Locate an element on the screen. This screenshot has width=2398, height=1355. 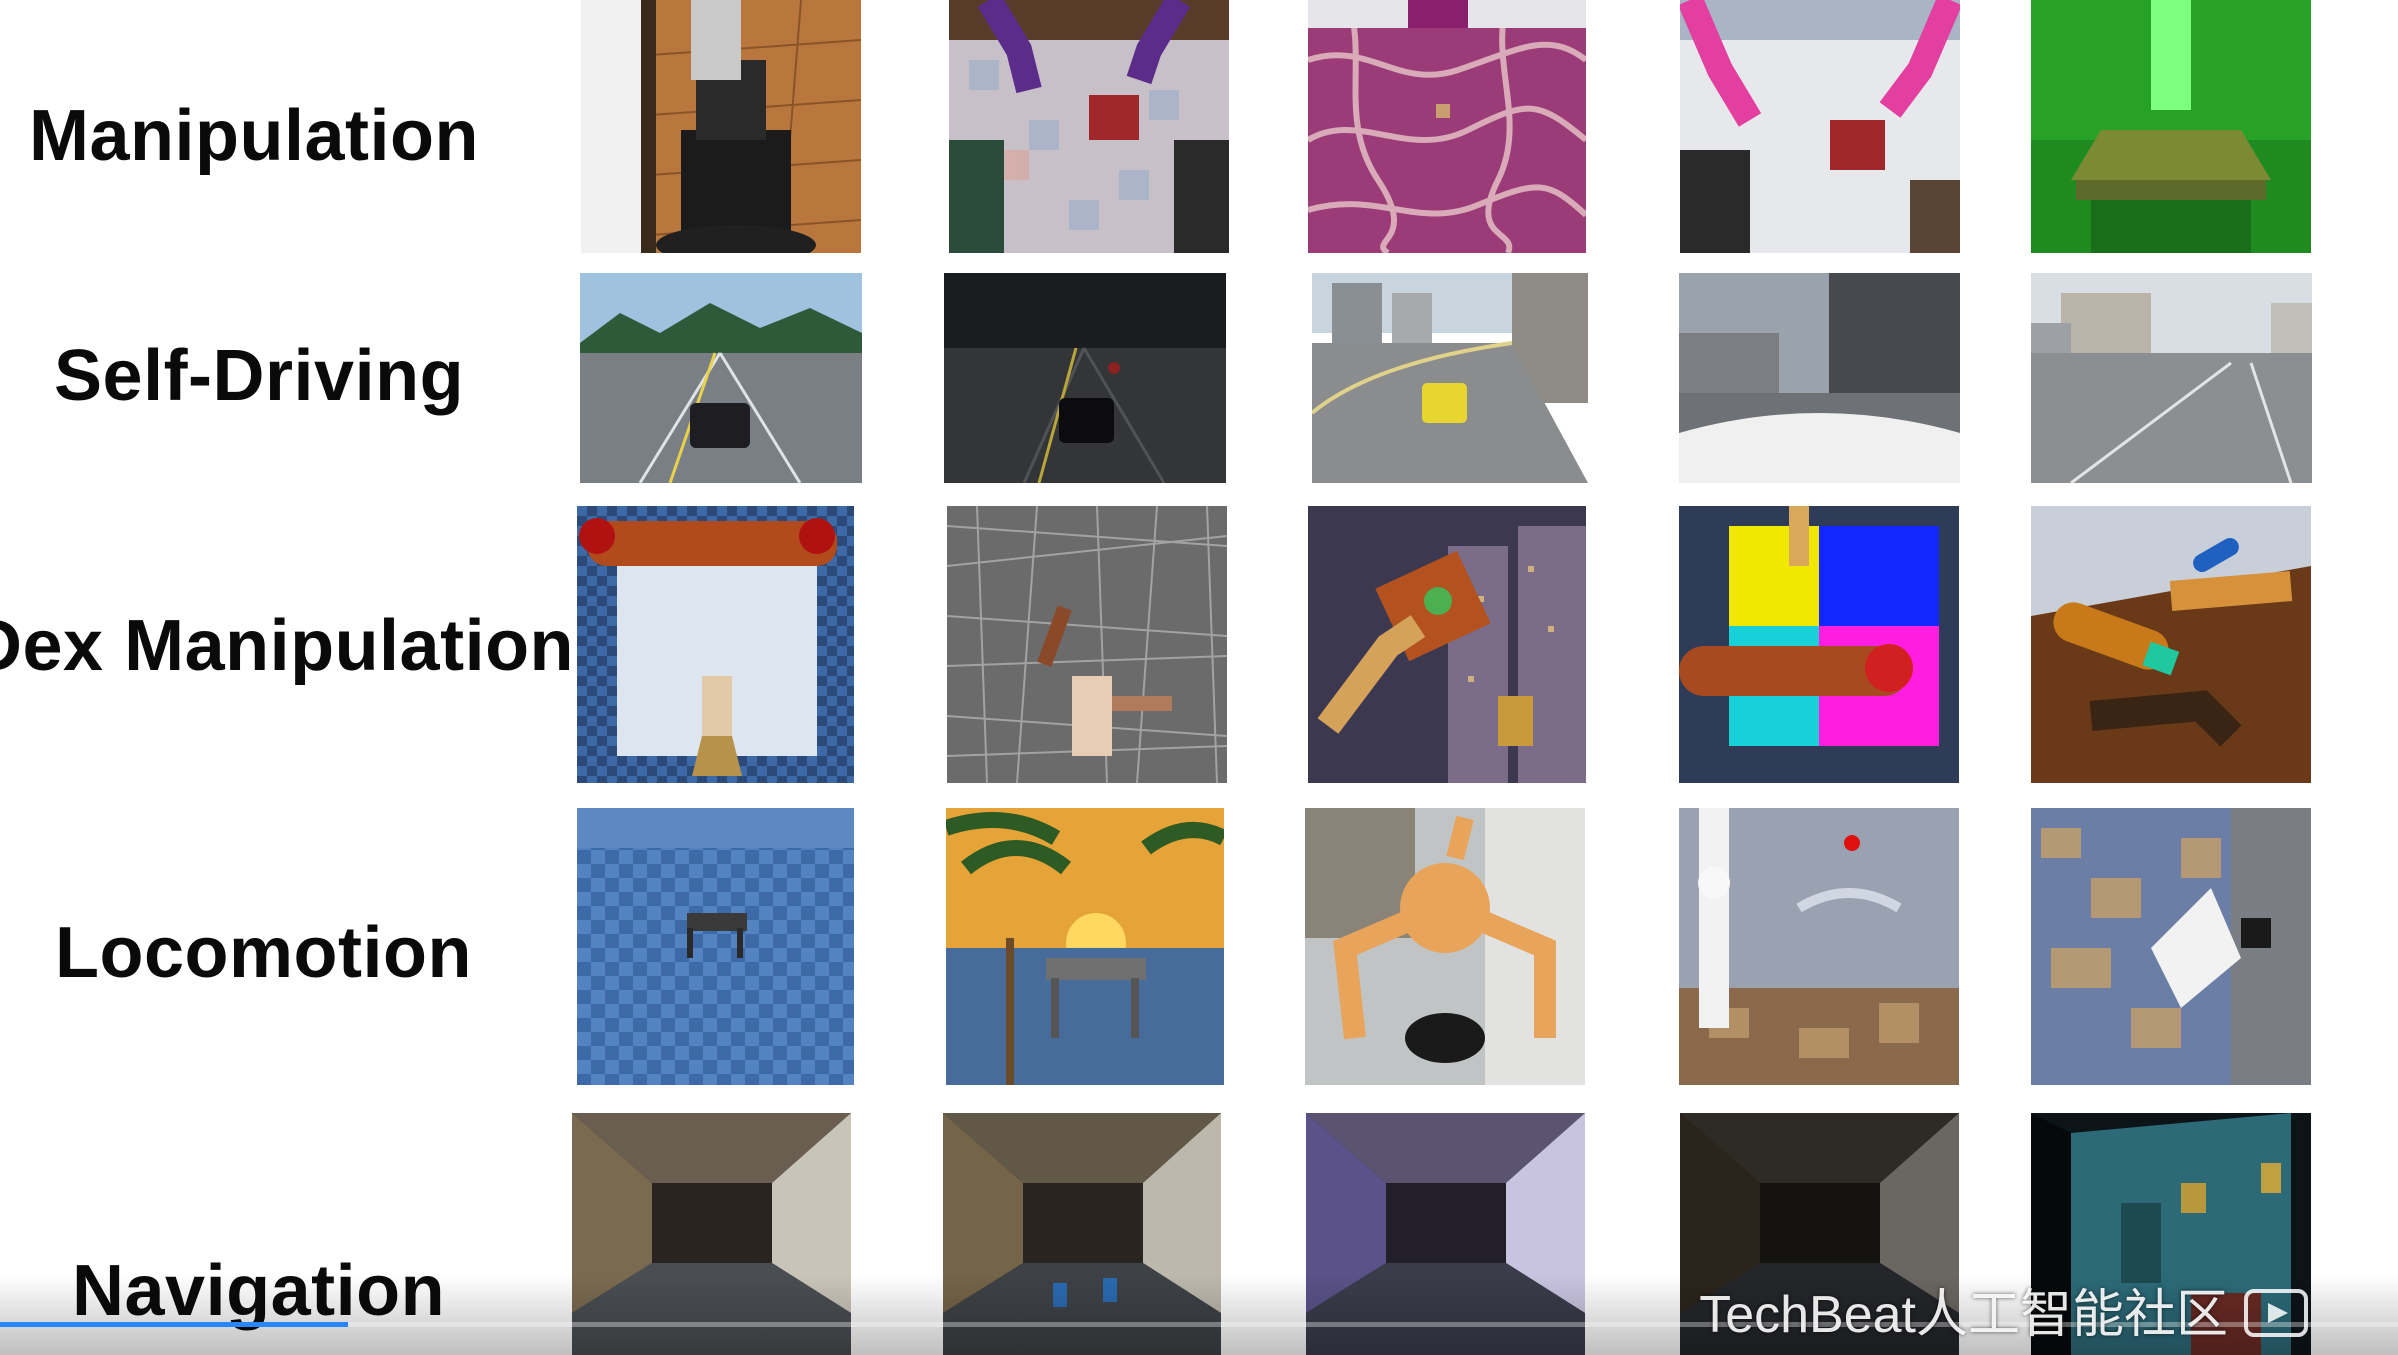
video-progress-fill is located at coordinates (174, 1324).